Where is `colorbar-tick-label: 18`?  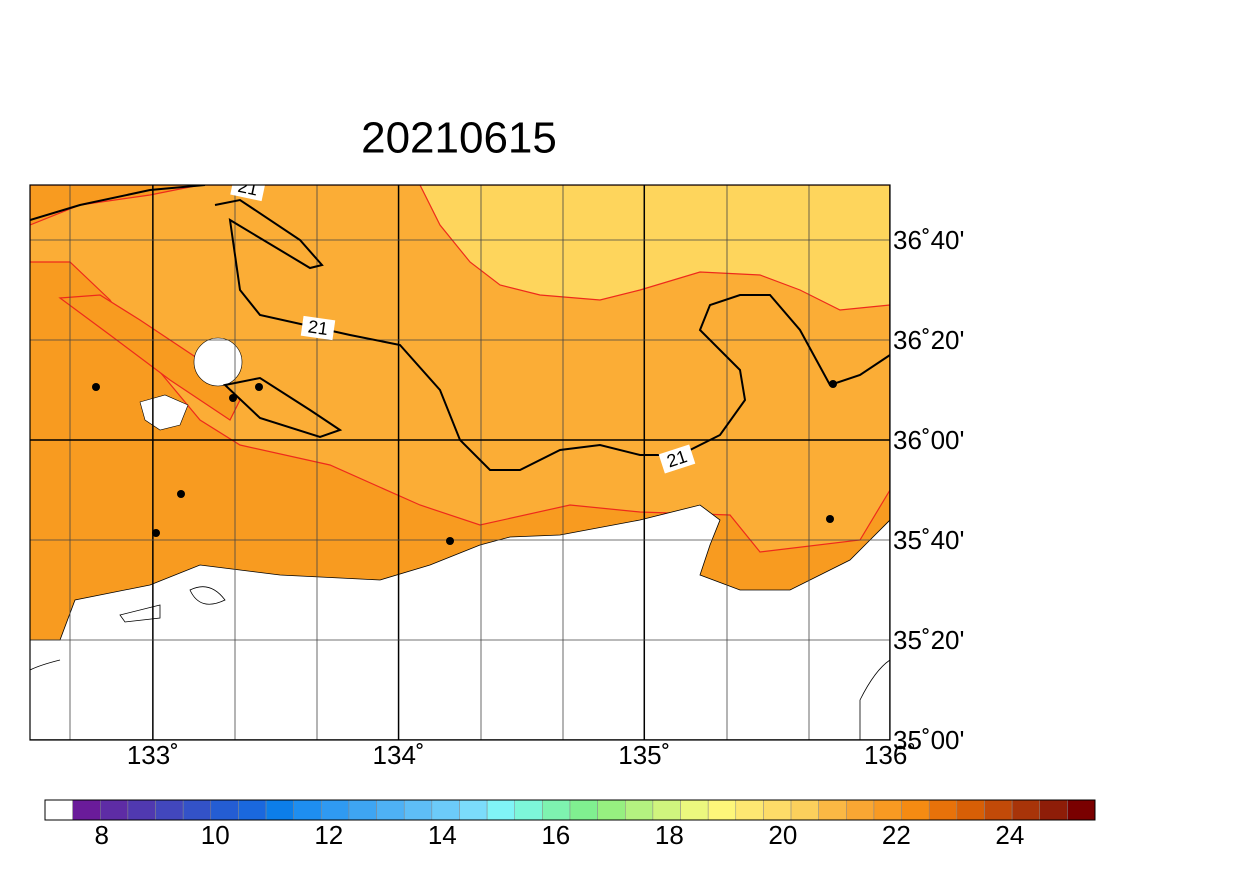
colorbar-tick-label: 18 is located at coordinates (669, 835).